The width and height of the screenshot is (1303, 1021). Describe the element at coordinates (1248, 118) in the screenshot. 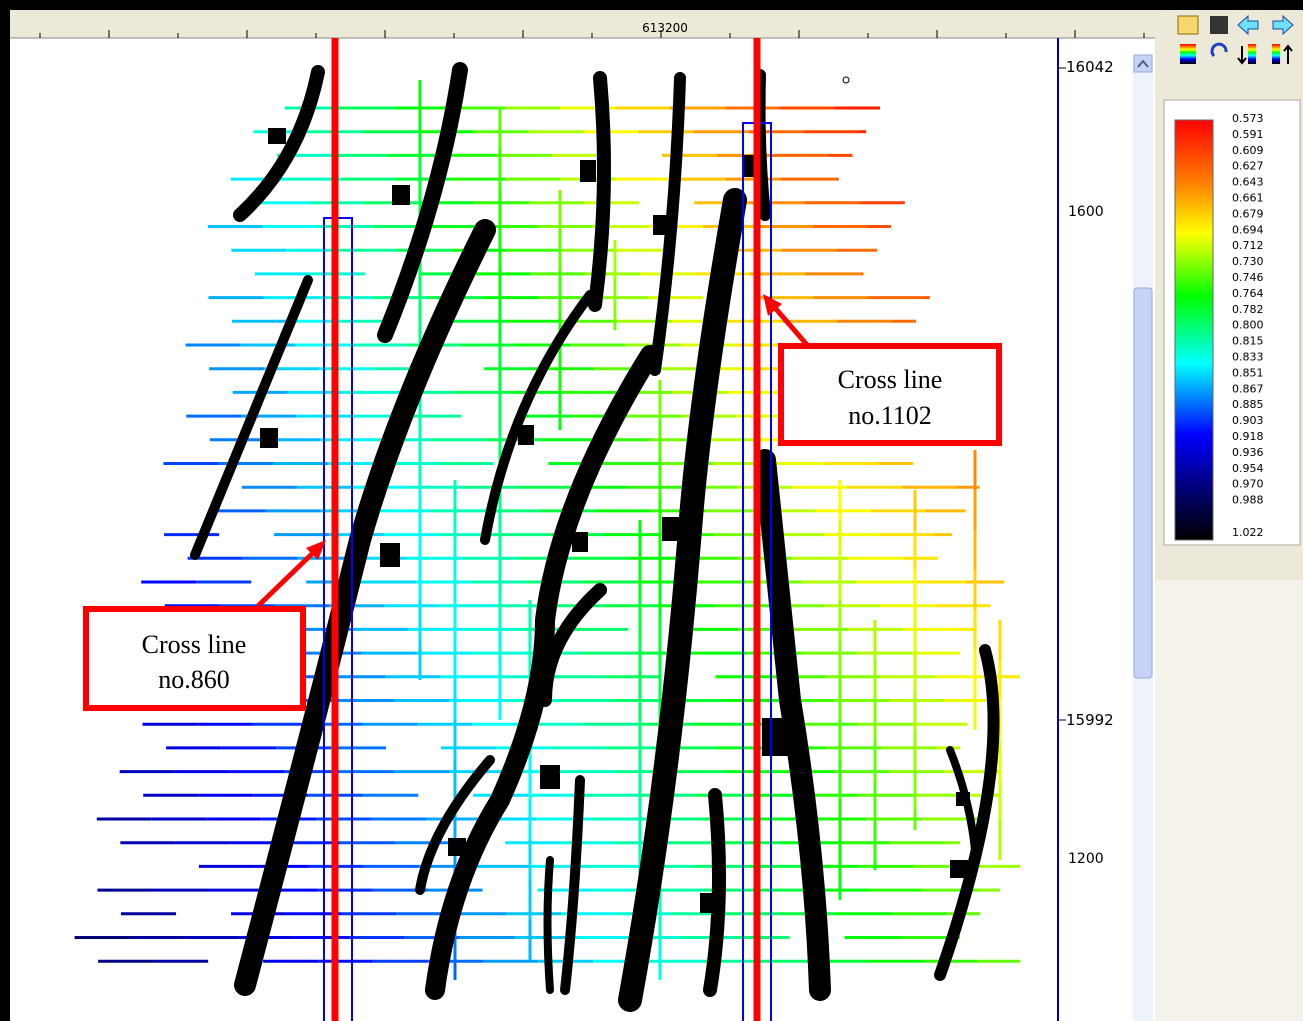

I see `colorbar-label: 0.573` at that location.